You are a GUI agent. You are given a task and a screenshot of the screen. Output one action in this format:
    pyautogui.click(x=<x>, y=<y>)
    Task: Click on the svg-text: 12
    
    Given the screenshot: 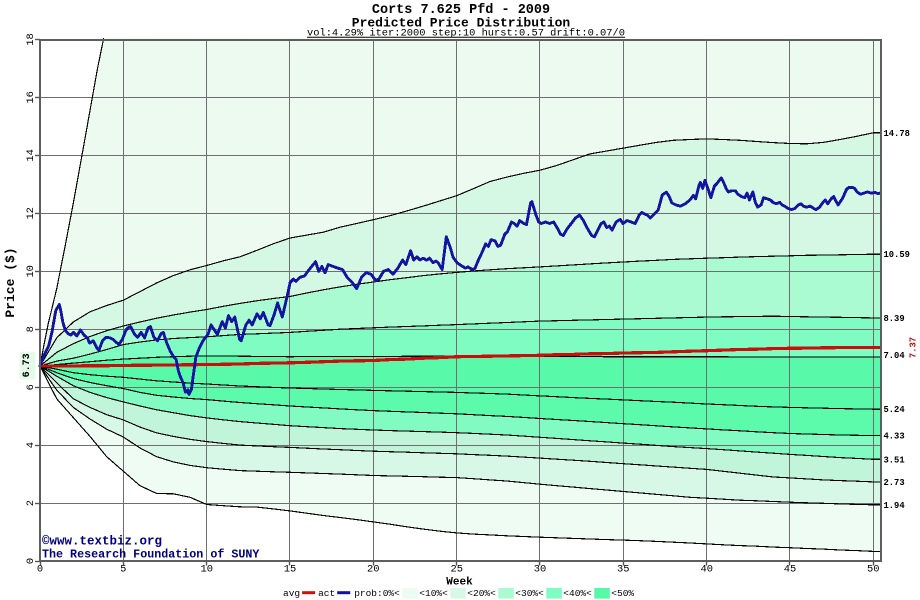 What is the action you would take?
    pyautogui.click(x=31, y=213)
    